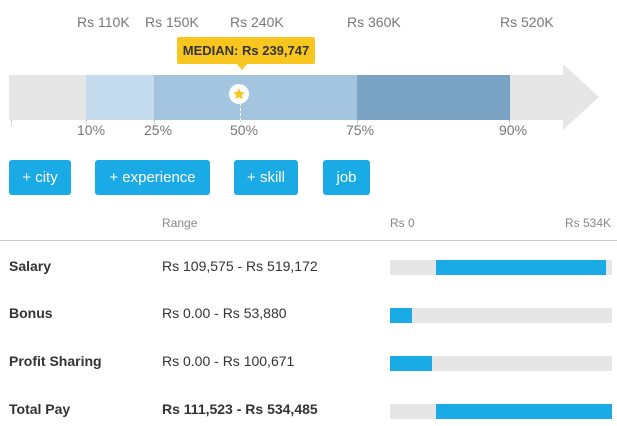 This screenshot has width=617, height=426. I want to click on add-experience-button: + experience, so click(152, 177).